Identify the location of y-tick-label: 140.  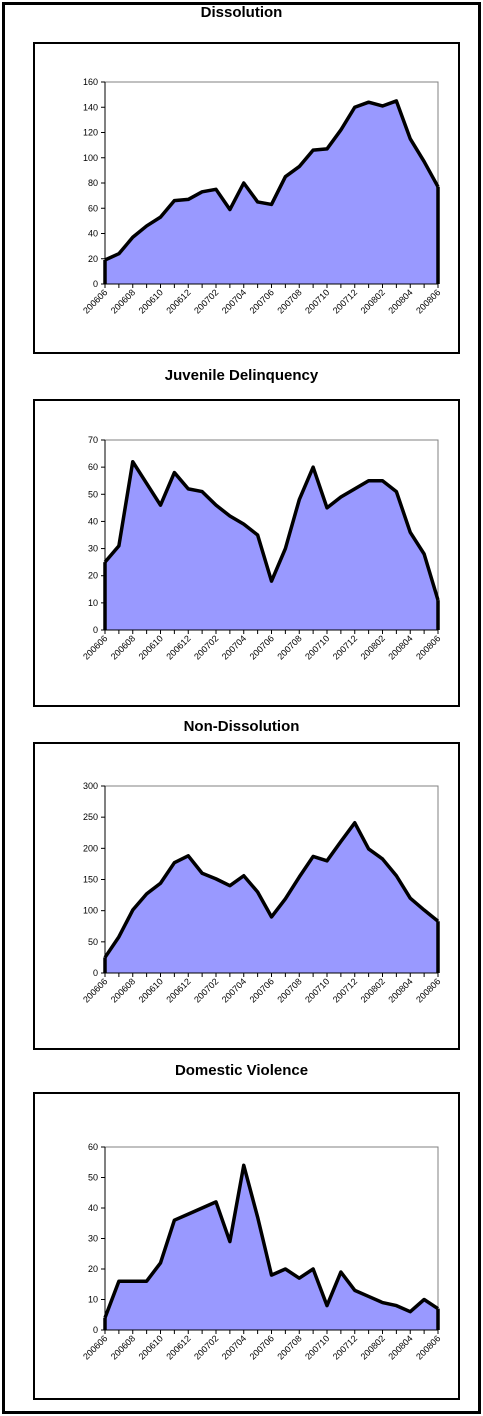
(90, 107).